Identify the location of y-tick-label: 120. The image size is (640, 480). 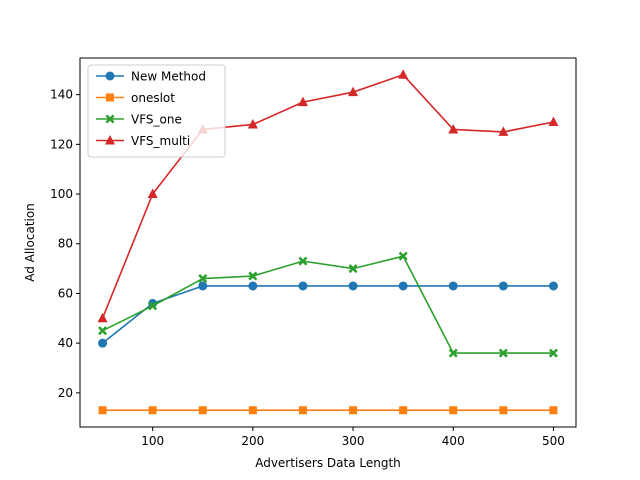
(61, 144).